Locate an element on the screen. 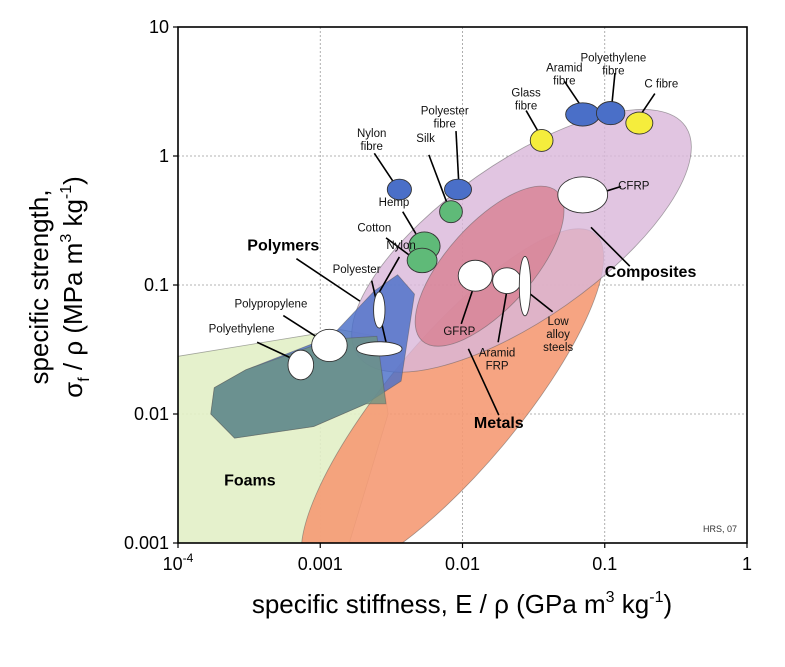 The image size is (785, 667). annotation-line: Cotton is located at coordinates (374, 228).